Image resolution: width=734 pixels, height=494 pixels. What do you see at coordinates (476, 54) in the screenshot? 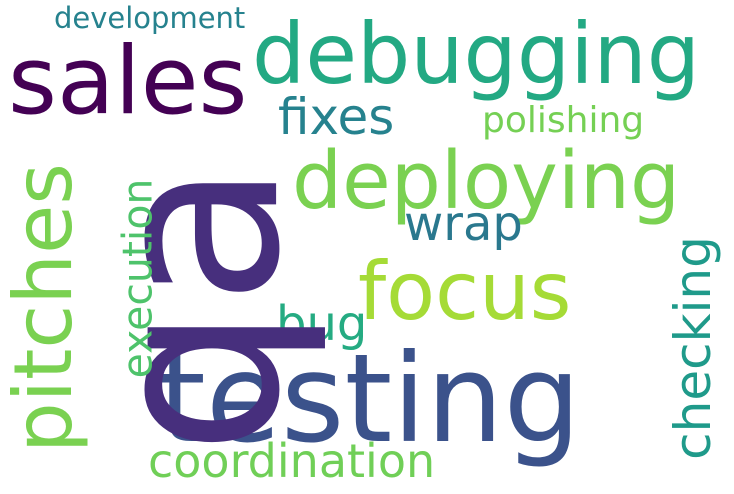
I see `word-debugging: debugging` at bounding box center [476, 54].